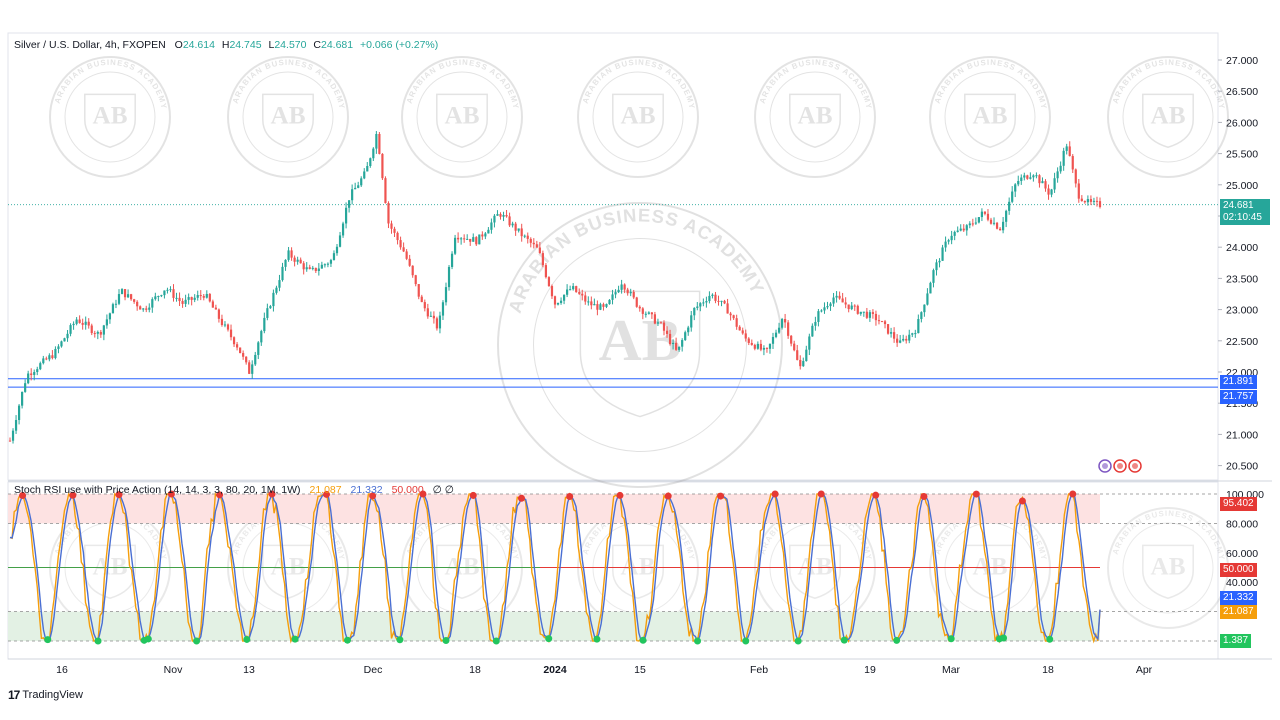 This screenshot has width=1280, height=720. I want to click on price-tick-label: 26.000, so click(1242, 123).